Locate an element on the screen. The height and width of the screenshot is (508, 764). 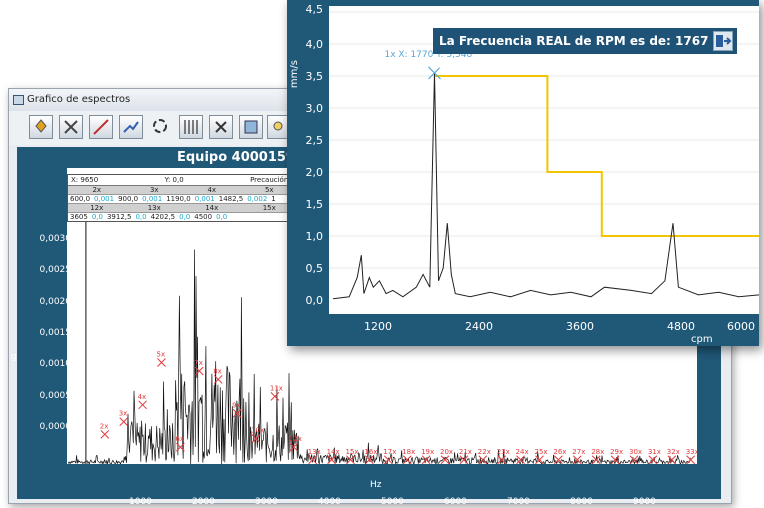
x-axis-label: cpm is located at coordinates (702, 339).